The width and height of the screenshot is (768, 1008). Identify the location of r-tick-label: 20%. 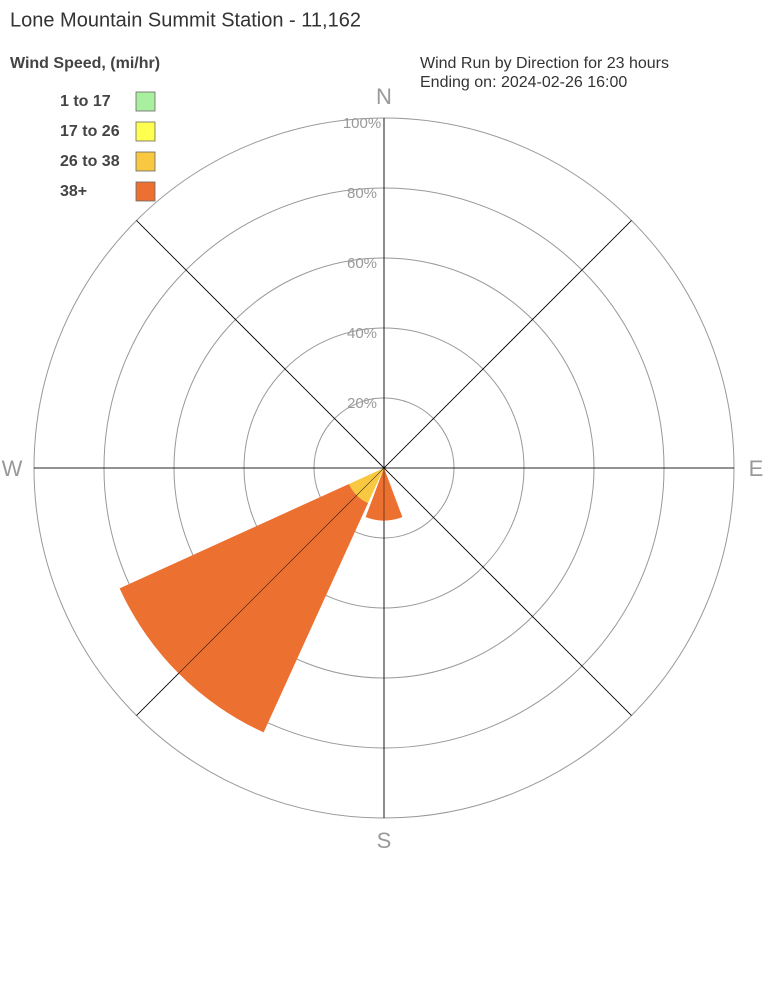
(362, 403).